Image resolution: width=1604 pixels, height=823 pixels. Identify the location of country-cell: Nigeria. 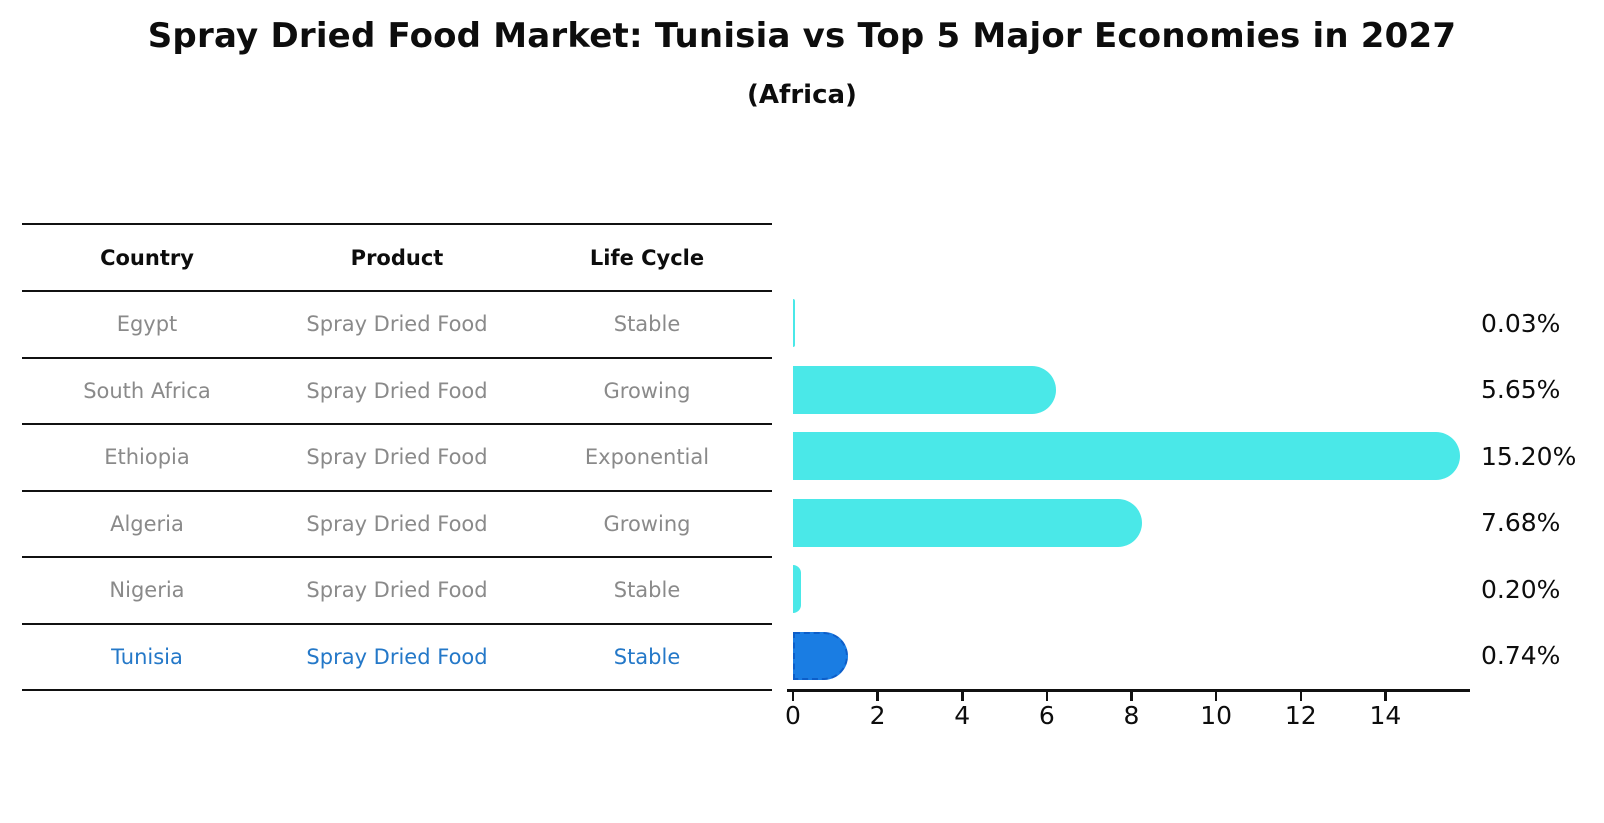
(147, 590).